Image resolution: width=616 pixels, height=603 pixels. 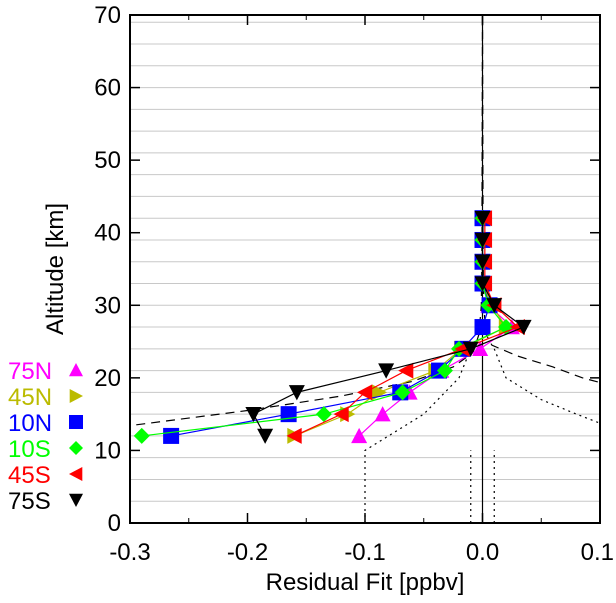 What do you see at coordinates (482, 552) in the screenshot?
I see `x-tick-label: 0.0` at bounding box center [482, 552].